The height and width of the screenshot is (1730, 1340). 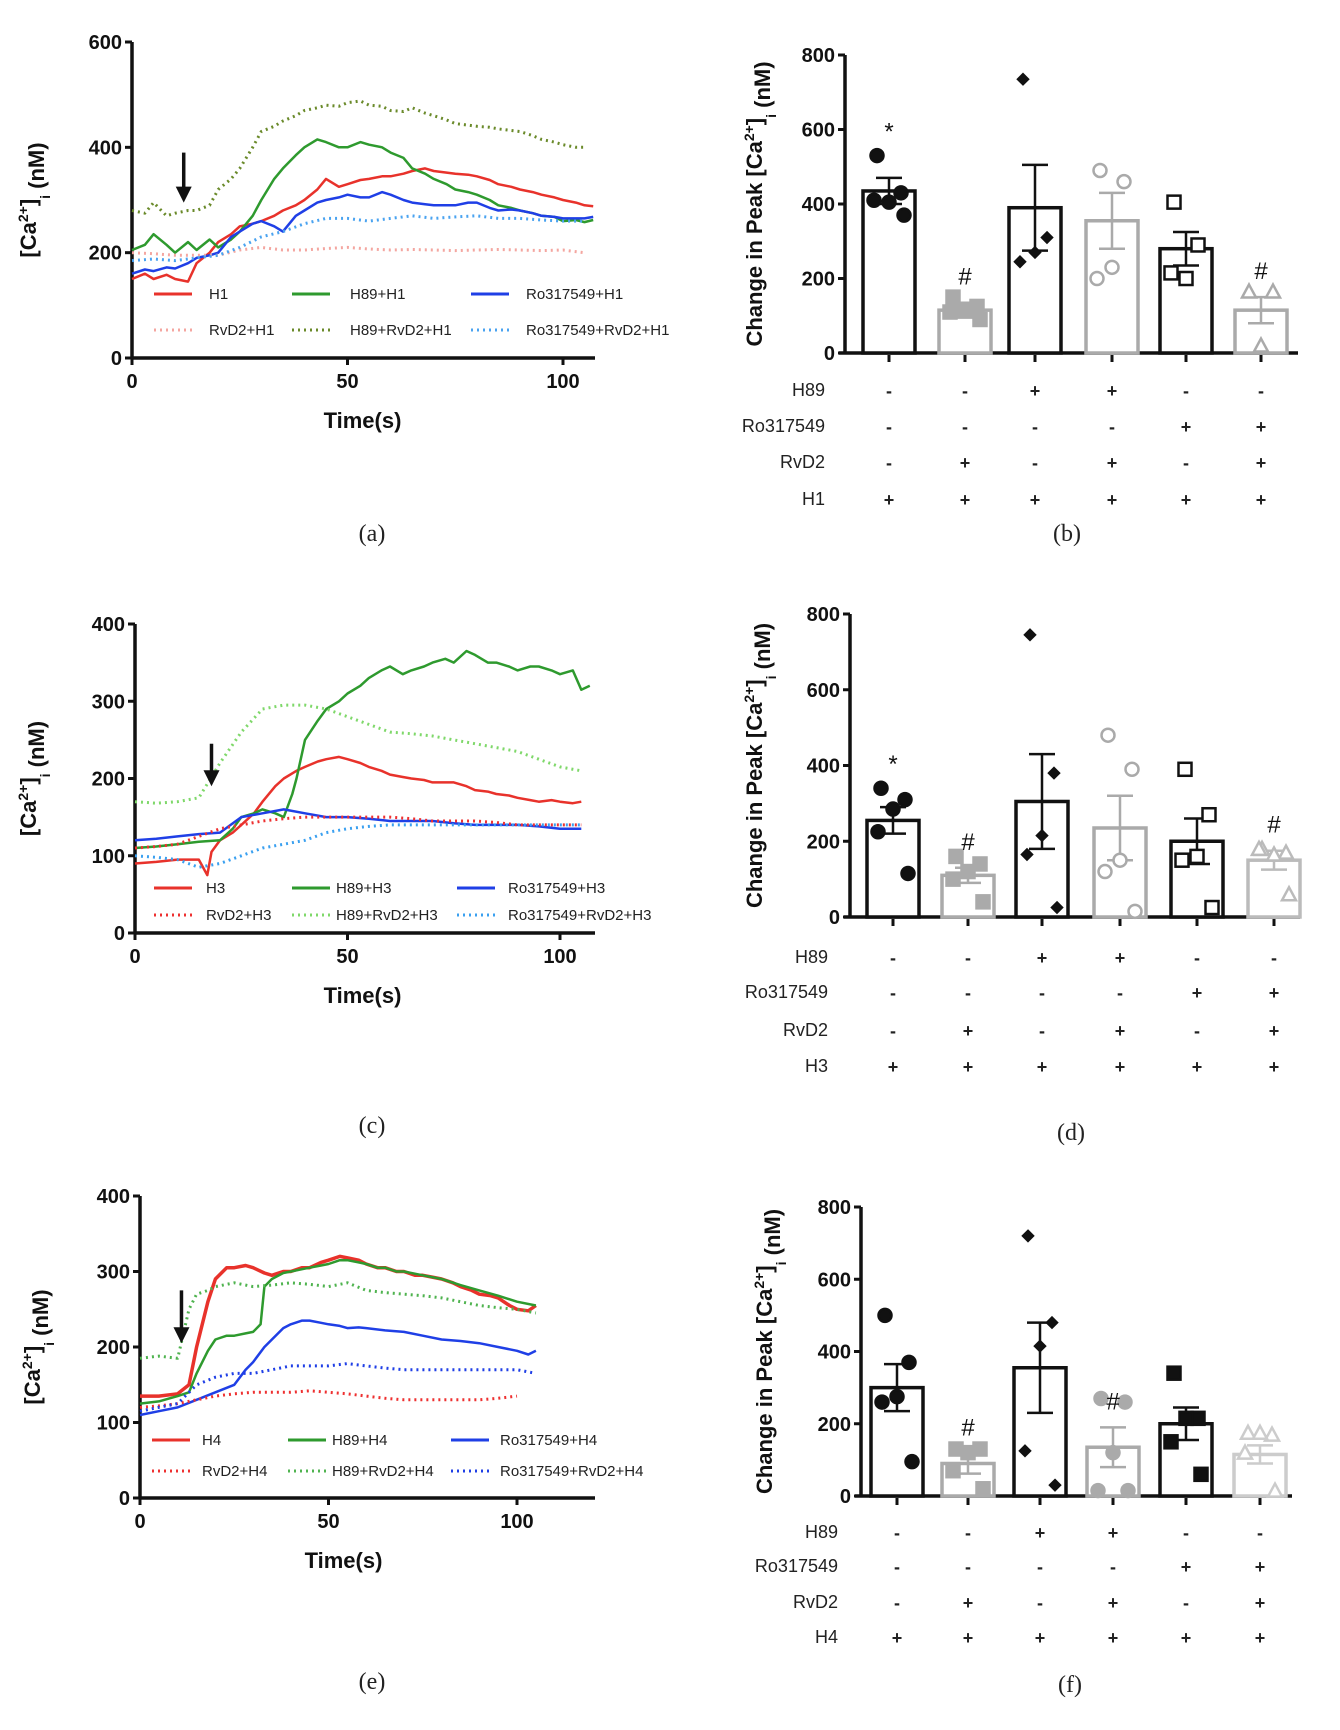 I want to click on legend-label: H89+H1, so click(x=377, y=294).